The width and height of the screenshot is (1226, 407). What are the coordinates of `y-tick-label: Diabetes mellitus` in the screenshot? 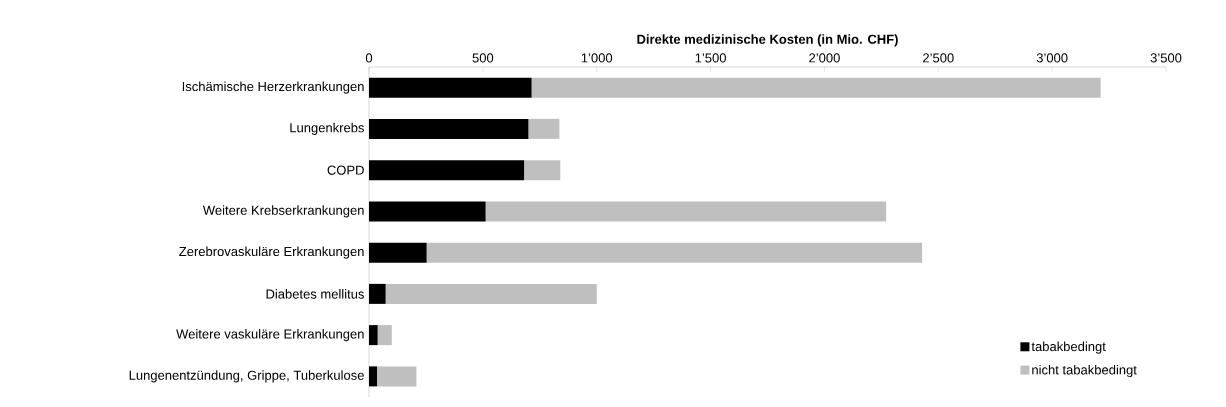 It's located at (315, 294).